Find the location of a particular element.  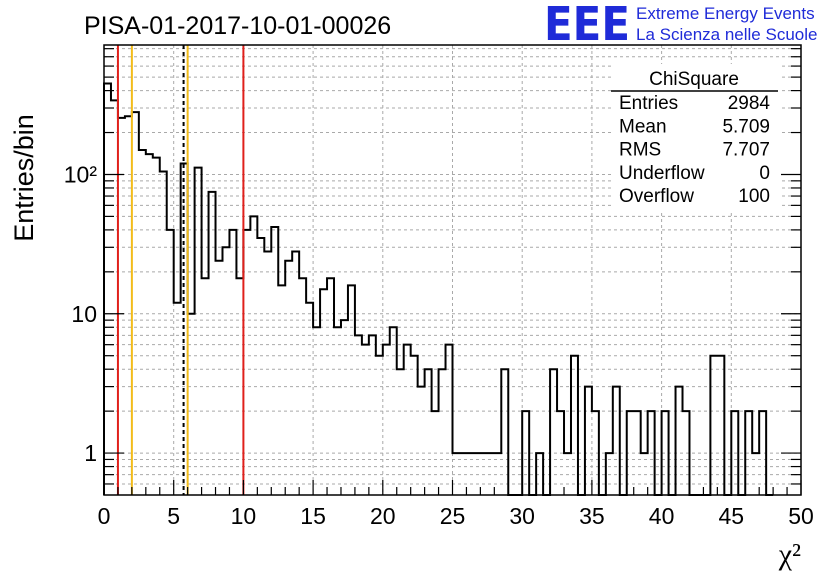

stats-row-value: 100 is located at coordinates (754, 196).